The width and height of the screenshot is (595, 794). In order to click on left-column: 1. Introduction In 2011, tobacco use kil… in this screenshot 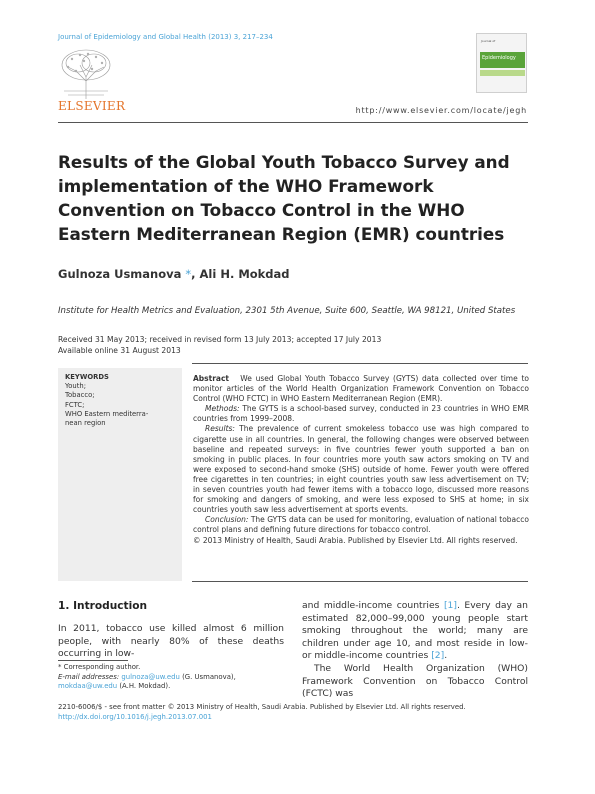, I will do `click(171, 630)`.